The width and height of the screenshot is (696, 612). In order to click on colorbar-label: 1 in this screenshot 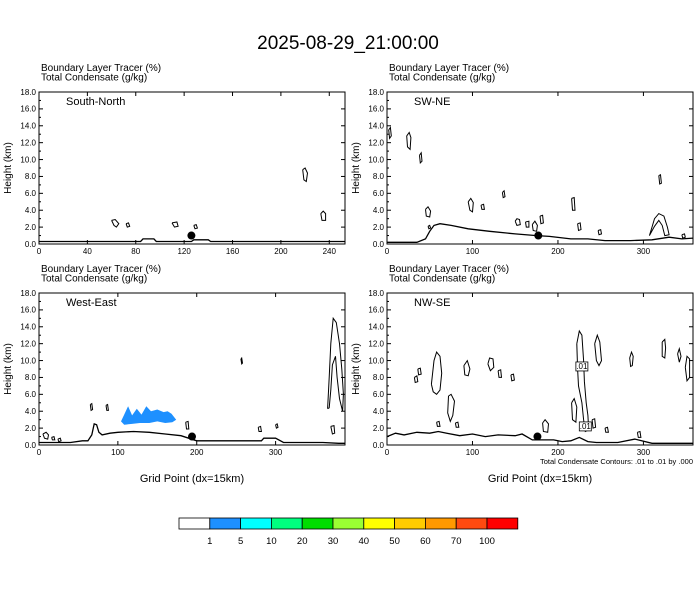, I will do `click(209, 541)`.